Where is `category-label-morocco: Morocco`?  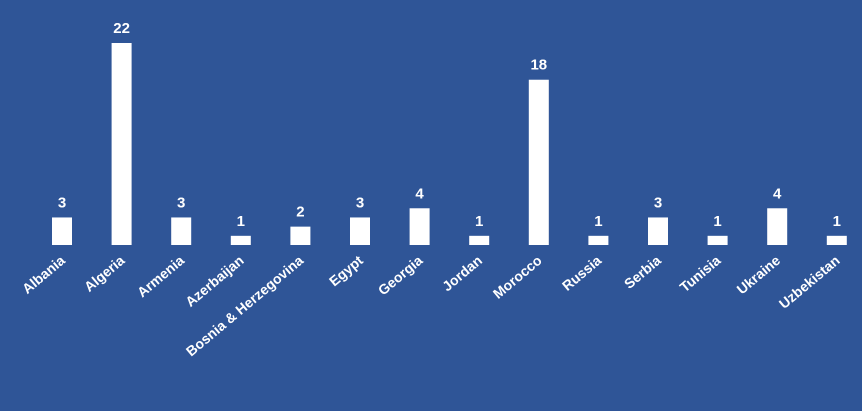
category-label-morocco: Morocco is located at coordinates (517, 277).